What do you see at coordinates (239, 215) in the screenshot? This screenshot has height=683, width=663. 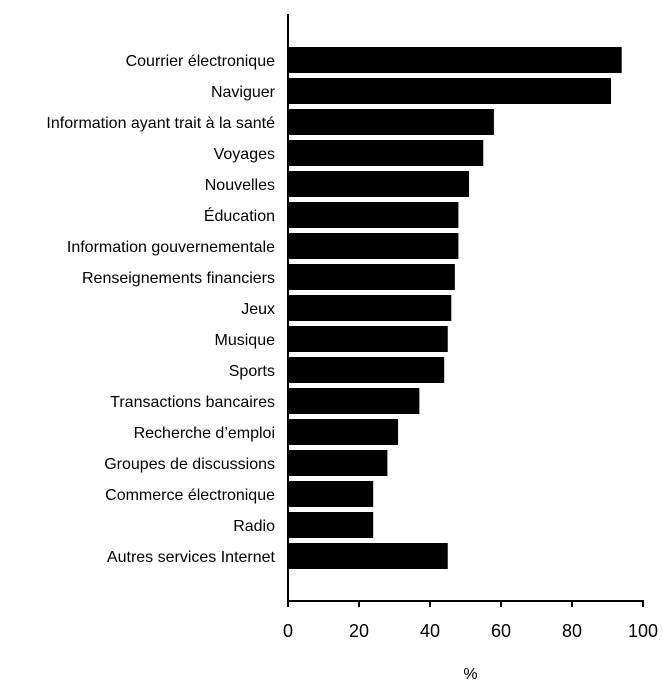 I see `category-label: Éducation` at bounding box center [239, 215].